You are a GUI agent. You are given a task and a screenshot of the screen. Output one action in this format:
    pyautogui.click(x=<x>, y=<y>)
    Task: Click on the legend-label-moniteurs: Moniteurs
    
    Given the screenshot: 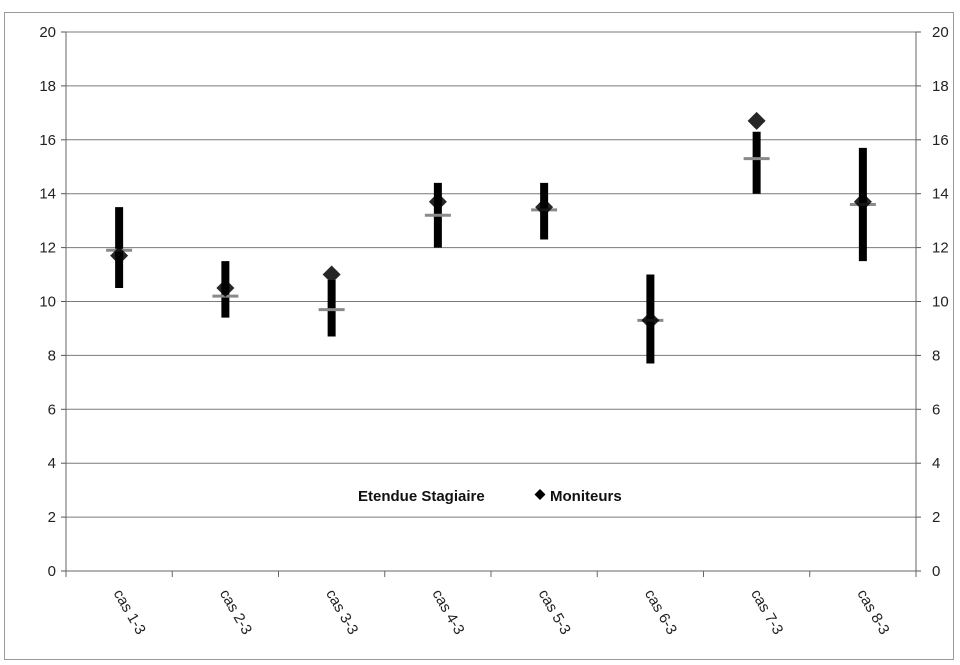 What is the action you would take?
    pyautogui.click(x=586, y=496)
    